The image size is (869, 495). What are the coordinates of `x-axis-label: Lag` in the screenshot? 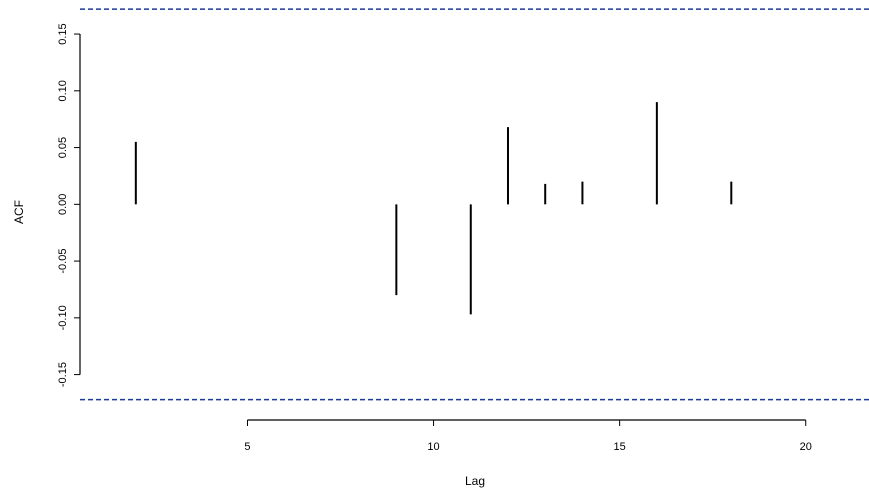 It's located at (475, 481).